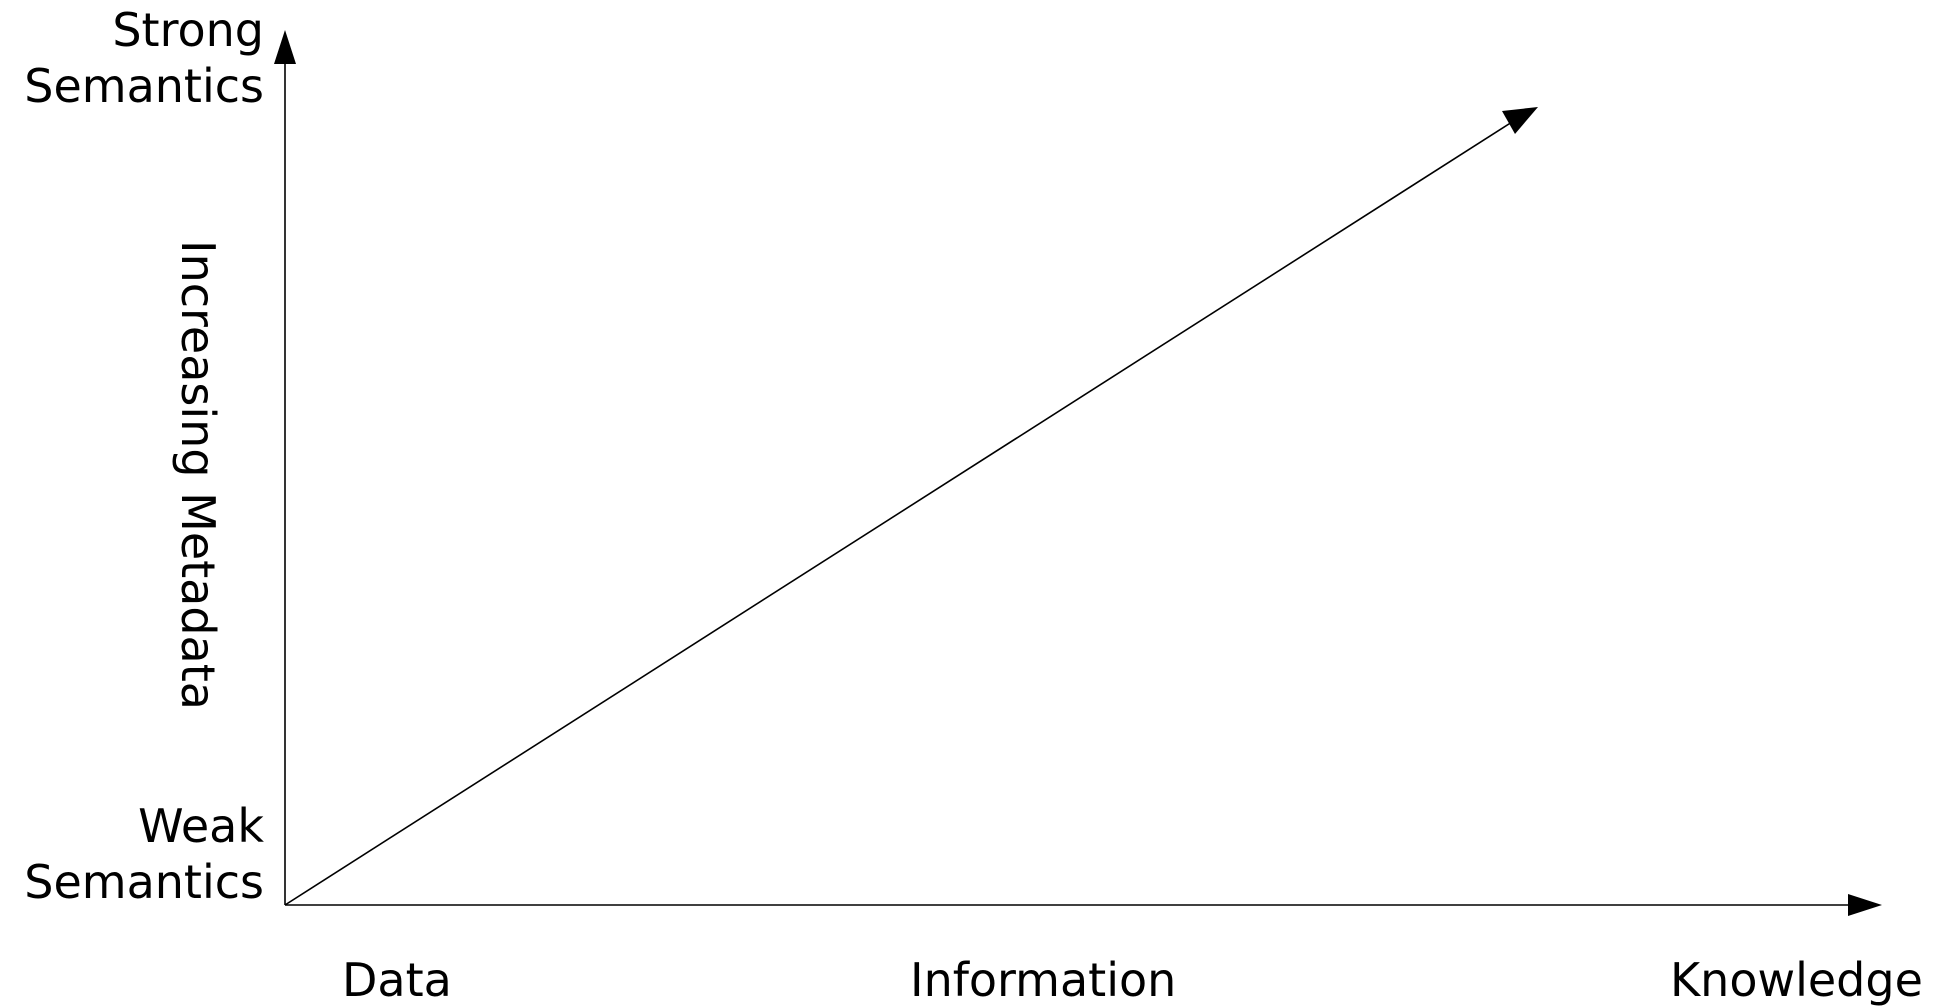 The image size is (1948, 1008). What do you see at coordinates (285, 47) in the screenshot?
I see `y-axis-arrowhead` at bounding box center [285, 47].